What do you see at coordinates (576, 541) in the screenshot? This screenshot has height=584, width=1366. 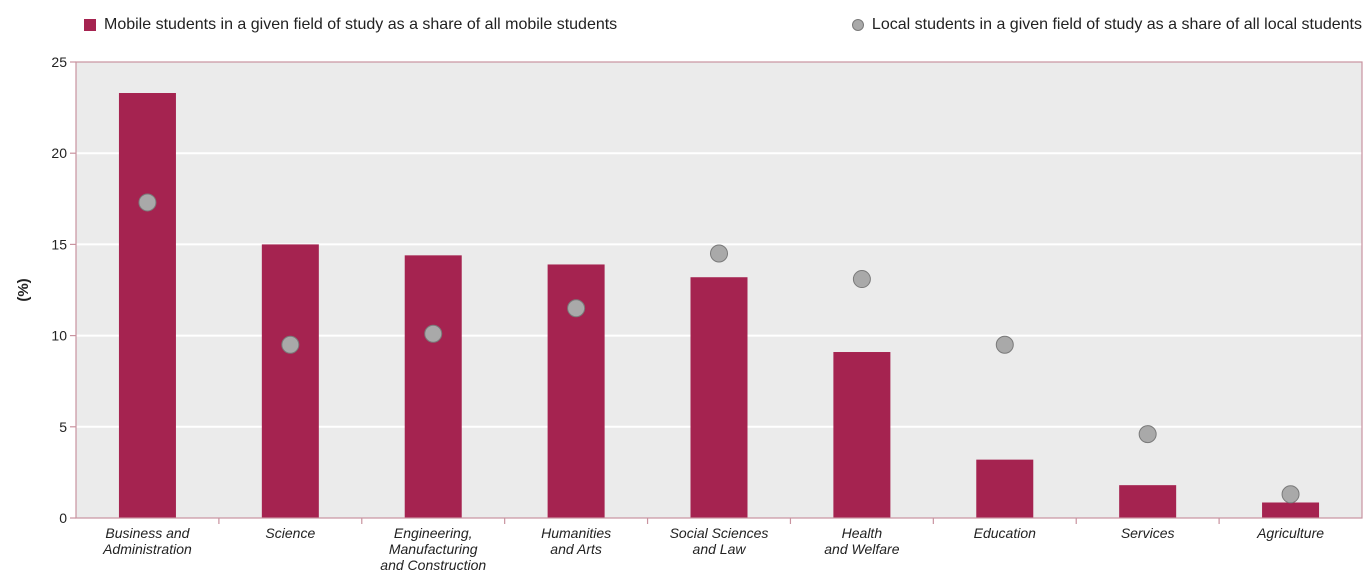 I see `x-category-label: Humanities and Arts` at bounding box center [576, 541].